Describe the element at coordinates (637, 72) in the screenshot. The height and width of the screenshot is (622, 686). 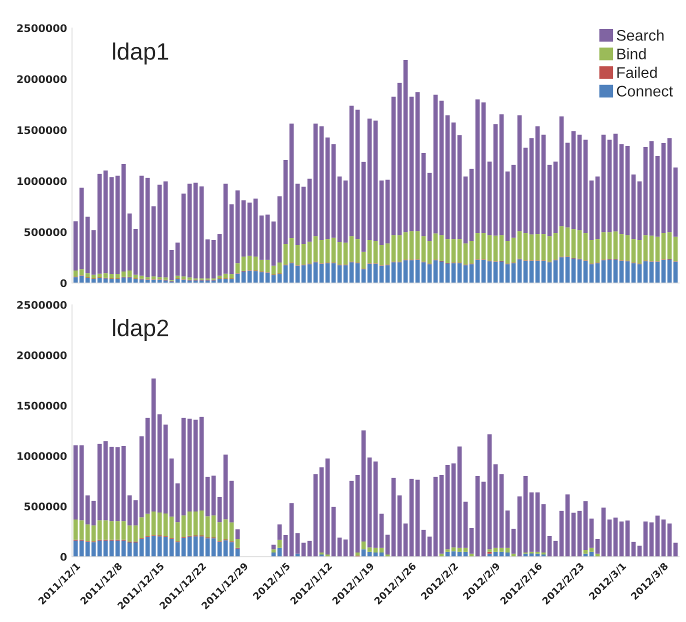
I see `legend-label: Failed` at that location.